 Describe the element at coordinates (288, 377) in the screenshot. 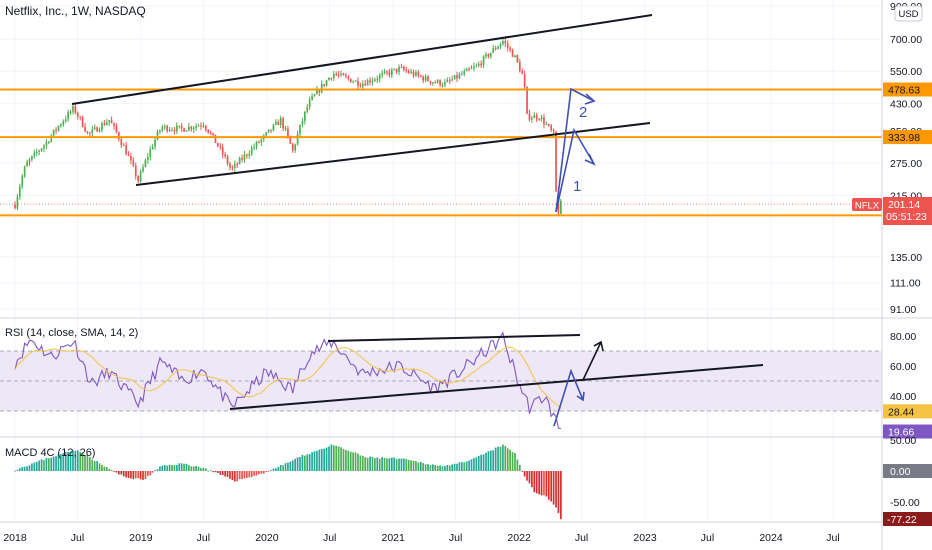

I see `rsi-ma-line` at that location.